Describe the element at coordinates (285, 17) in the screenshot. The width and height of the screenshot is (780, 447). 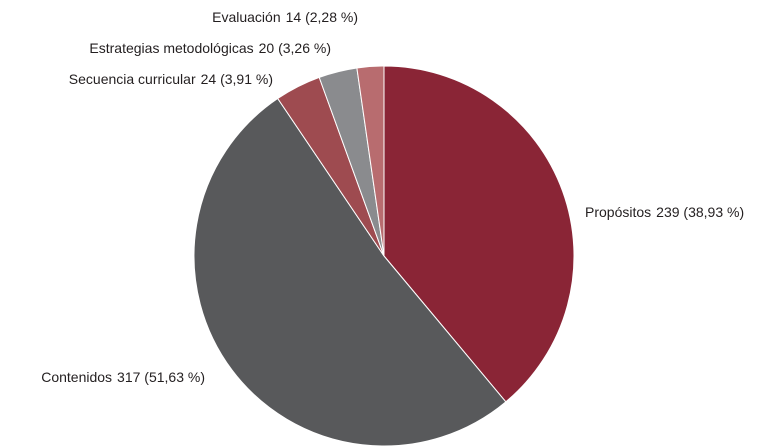
I see `slice-label: Evaluación 14 (2,28 %)` at that location.